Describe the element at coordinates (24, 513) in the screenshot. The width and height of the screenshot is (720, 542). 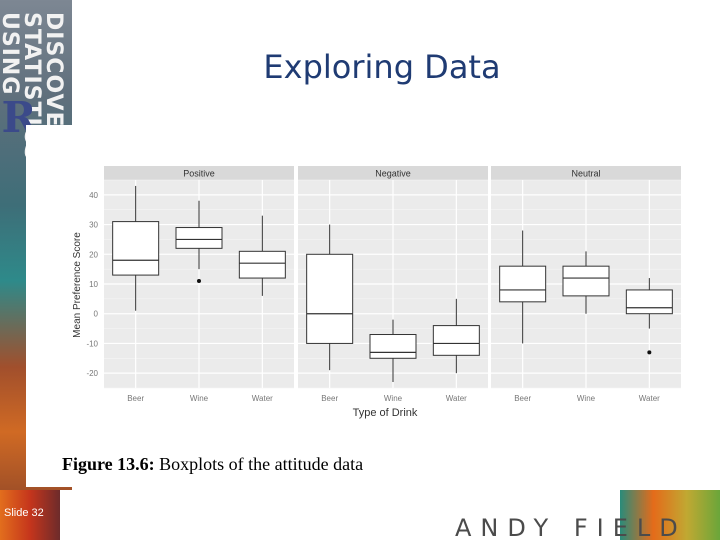
I see `slide-number: Slide 32` at that location.